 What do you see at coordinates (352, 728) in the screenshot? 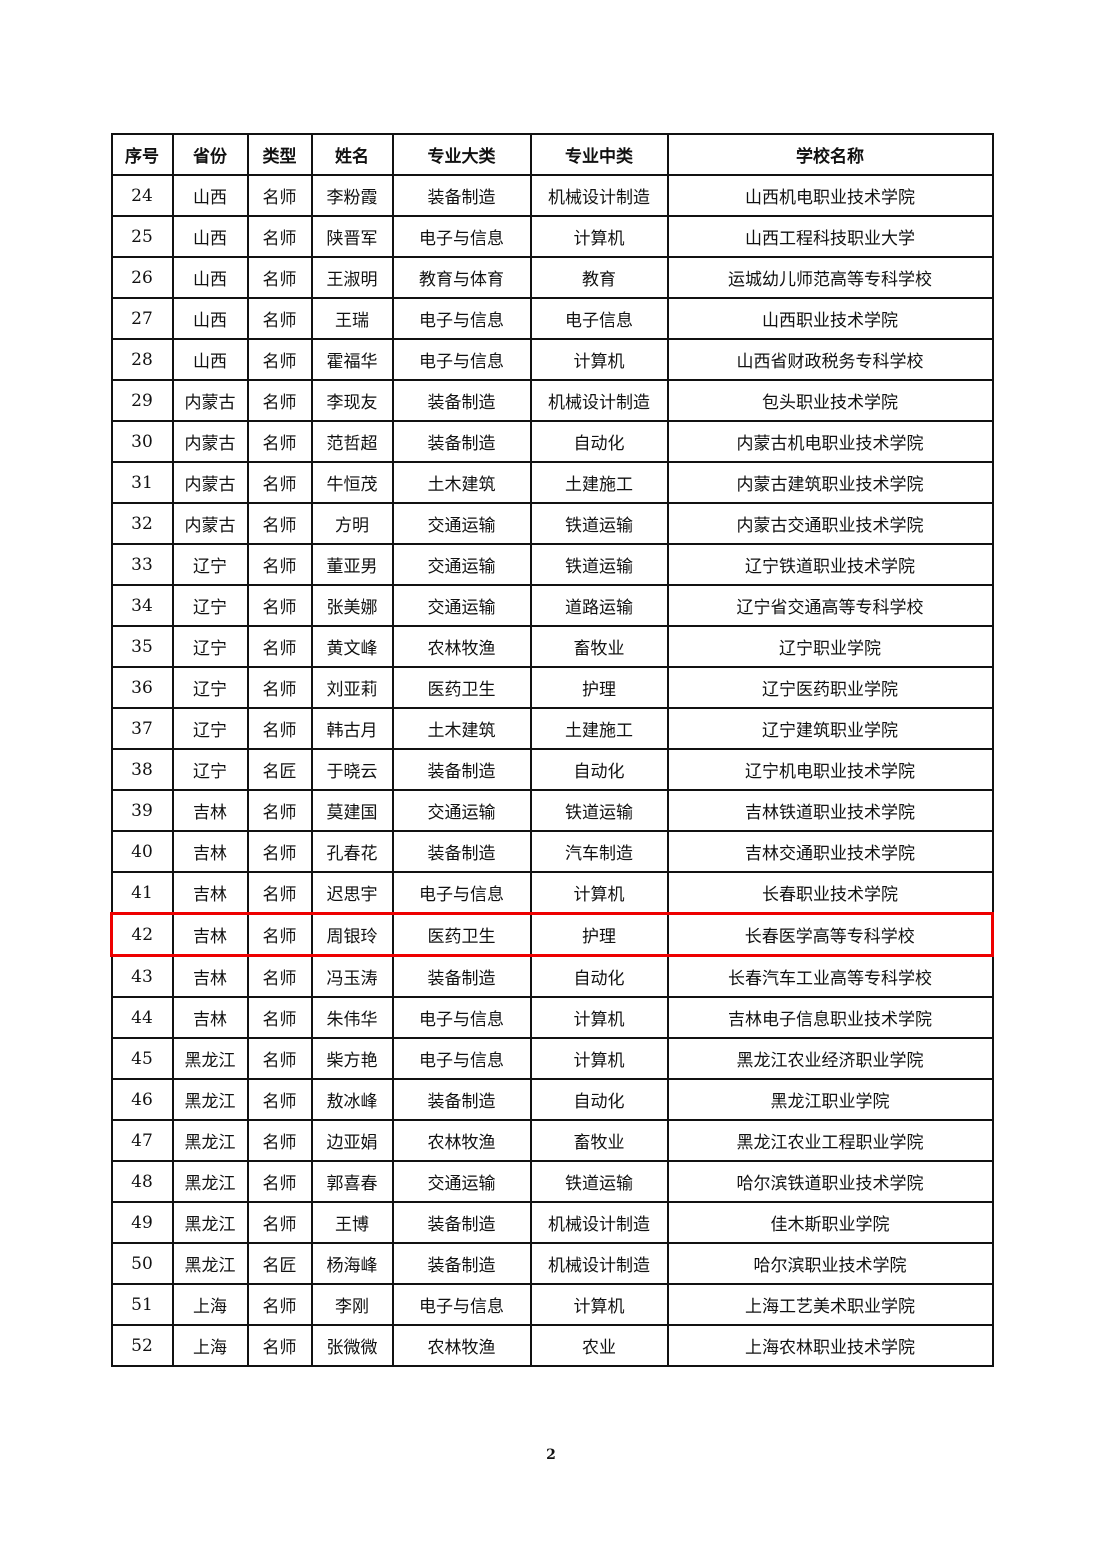
I see `cell-name: 韩古月` at bounding box center [352, 728].